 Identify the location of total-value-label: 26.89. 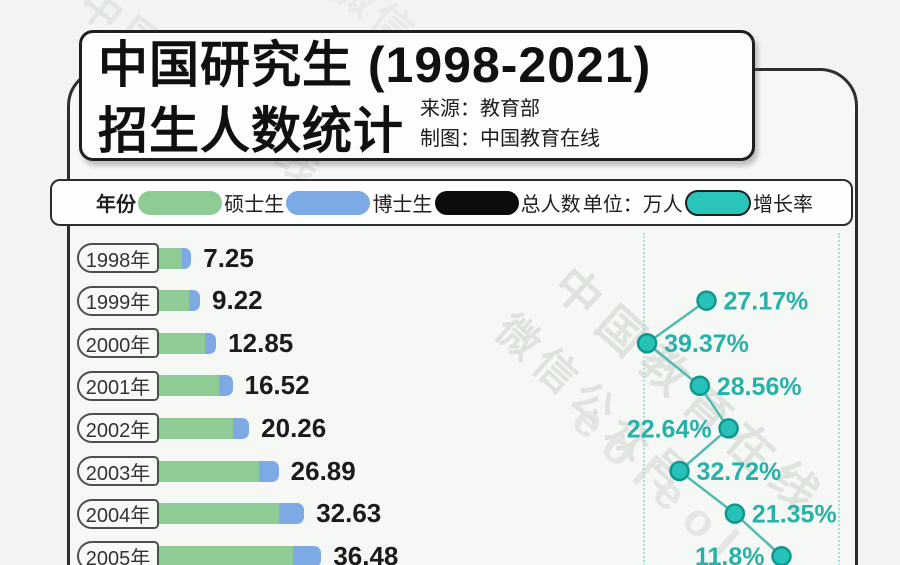
(323, 470).